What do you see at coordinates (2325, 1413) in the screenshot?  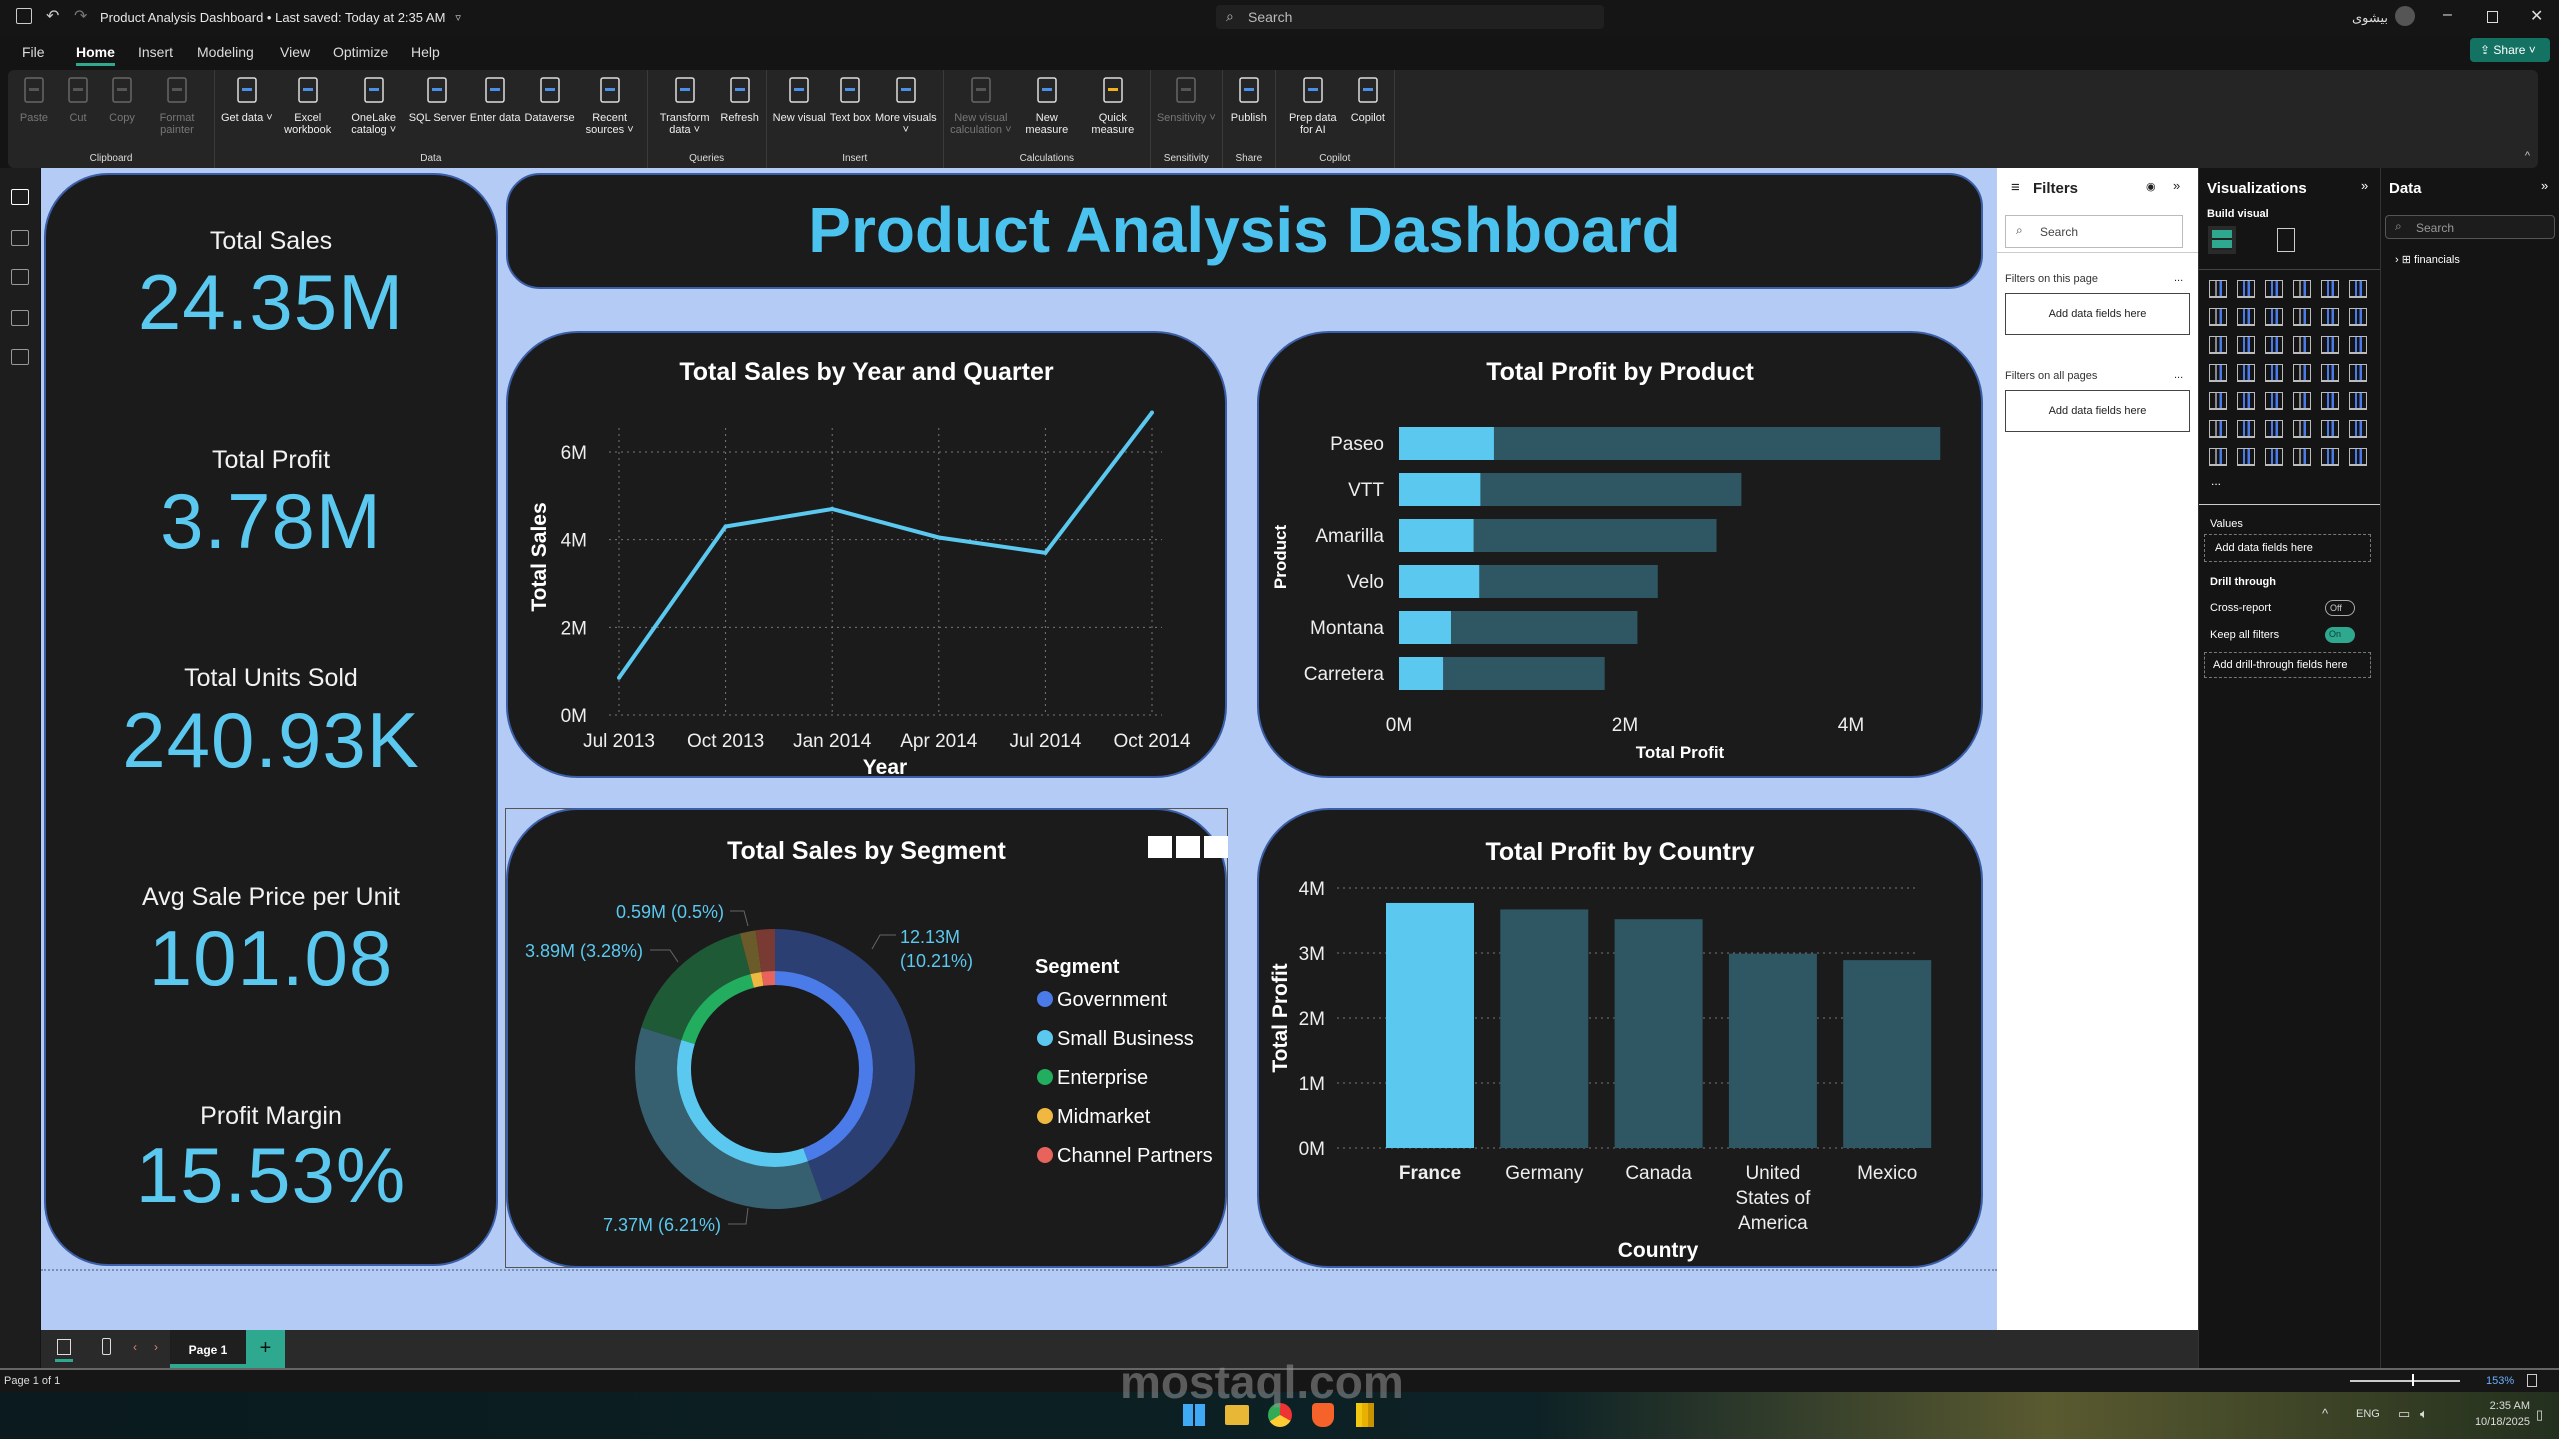 I see `tray-chevron-icon: ^` at bounding box center [2325, 1413].